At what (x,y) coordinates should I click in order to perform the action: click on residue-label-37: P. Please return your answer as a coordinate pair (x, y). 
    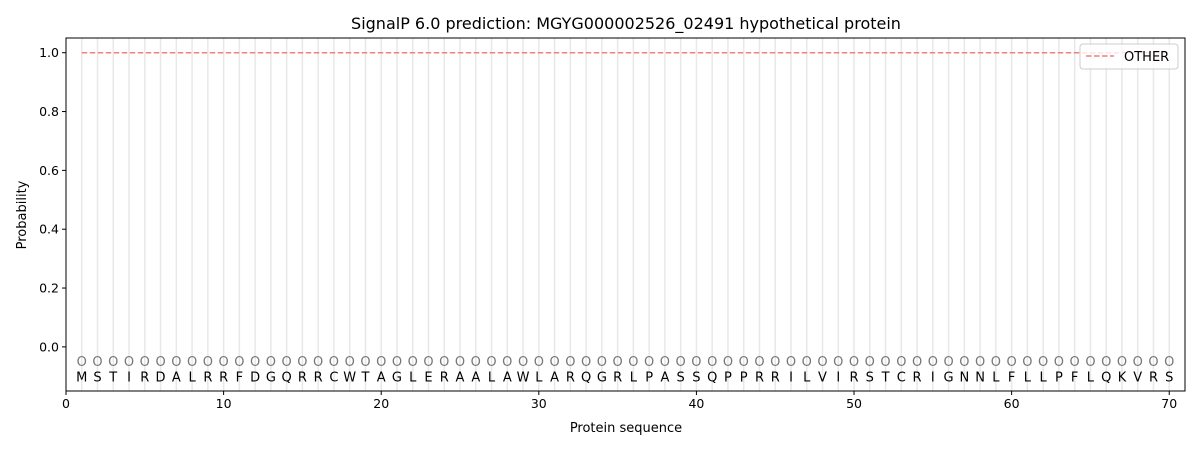
    Looking at the image, I should click on (649, 377).